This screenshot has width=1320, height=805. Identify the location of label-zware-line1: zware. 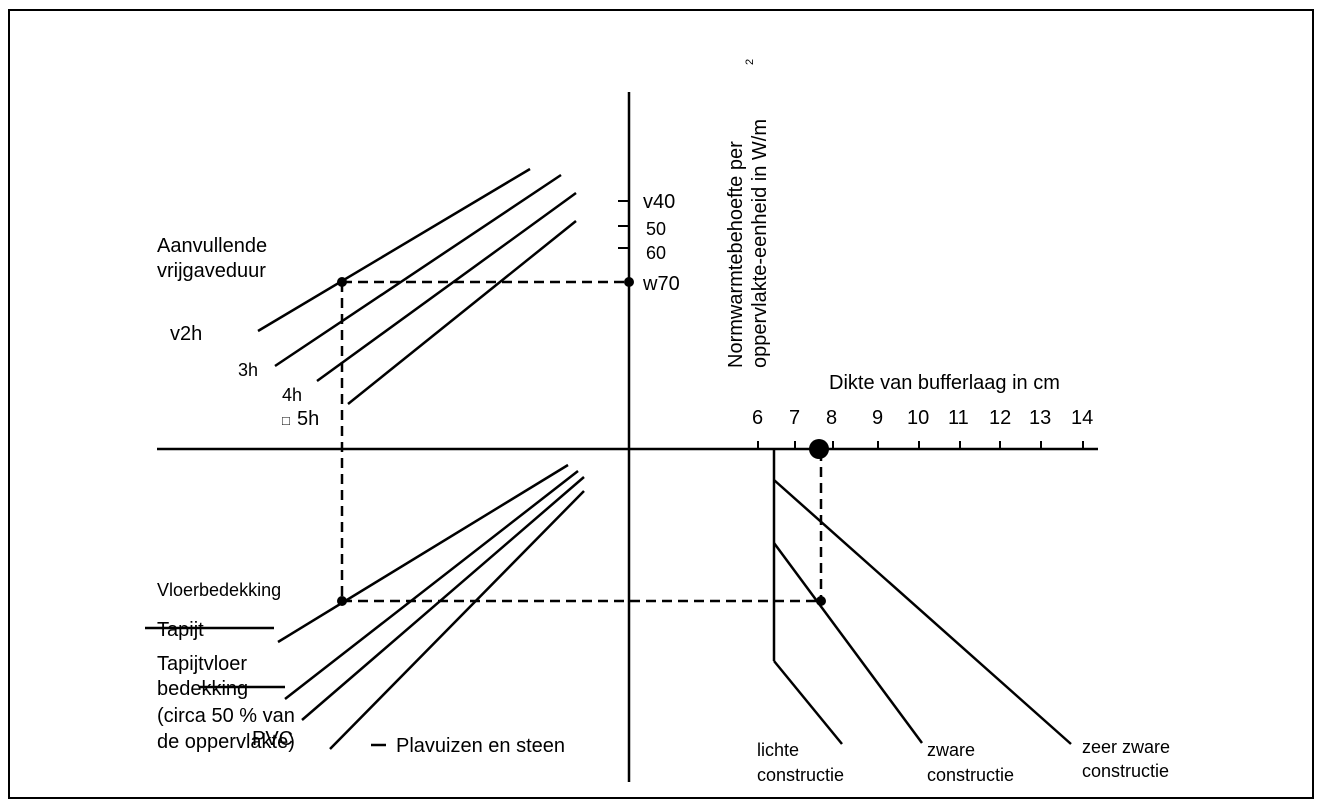
(951, 750).